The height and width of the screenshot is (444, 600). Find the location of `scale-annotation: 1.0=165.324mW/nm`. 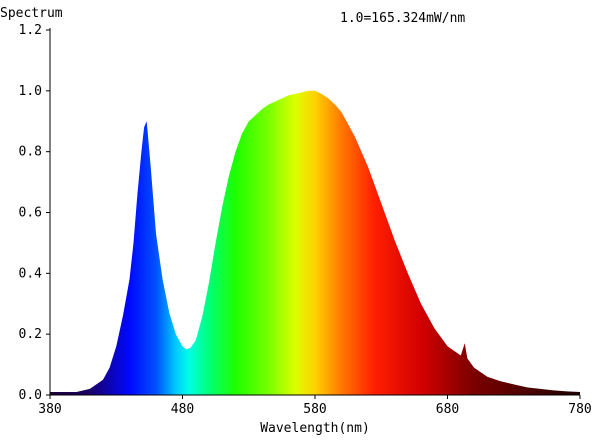

scale-annotation: 1.0=165.324mW/nm is located at coordinates (402, 18).